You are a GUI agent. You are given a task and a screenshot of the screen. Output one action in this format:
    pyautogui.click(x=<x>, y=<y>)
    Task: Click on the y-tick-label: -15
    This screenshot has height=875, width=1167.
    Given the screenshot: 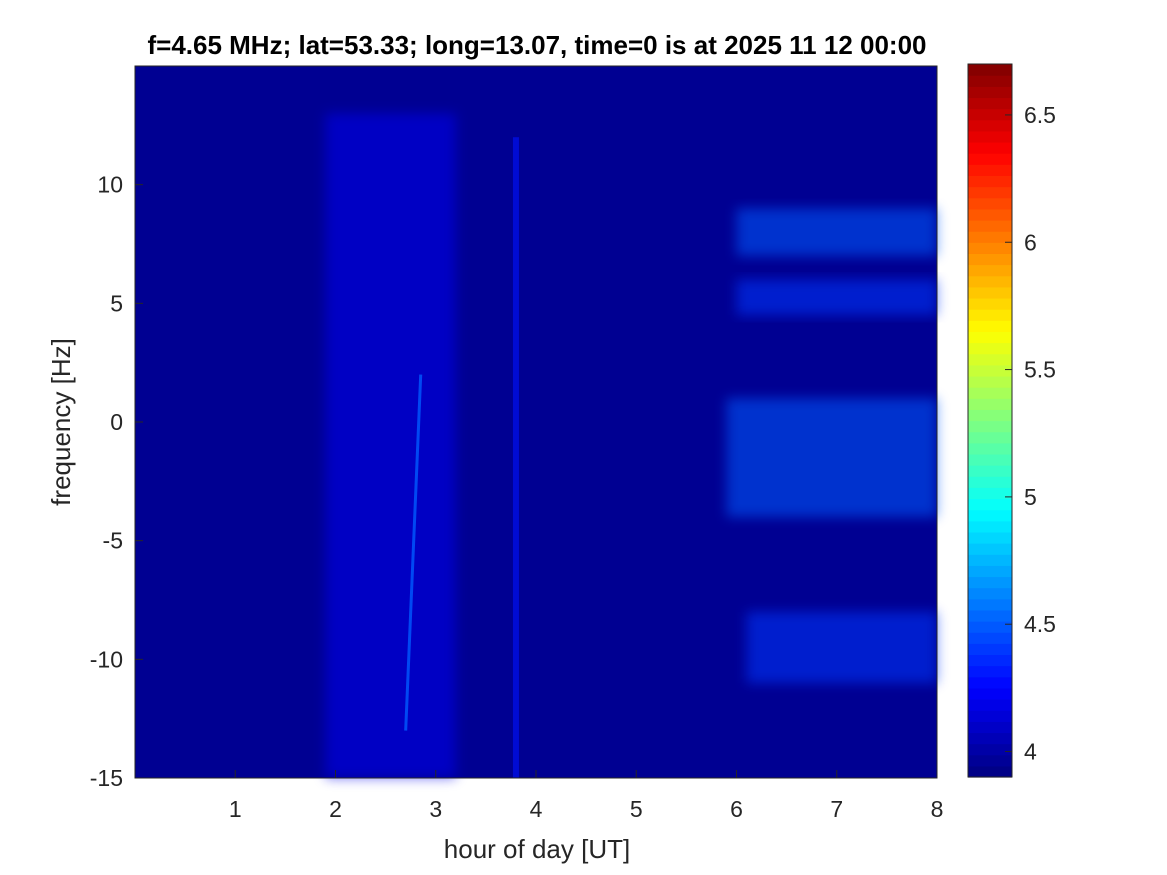 What is the action you would take?
    pyautogui.click(x=106, y=778)
    